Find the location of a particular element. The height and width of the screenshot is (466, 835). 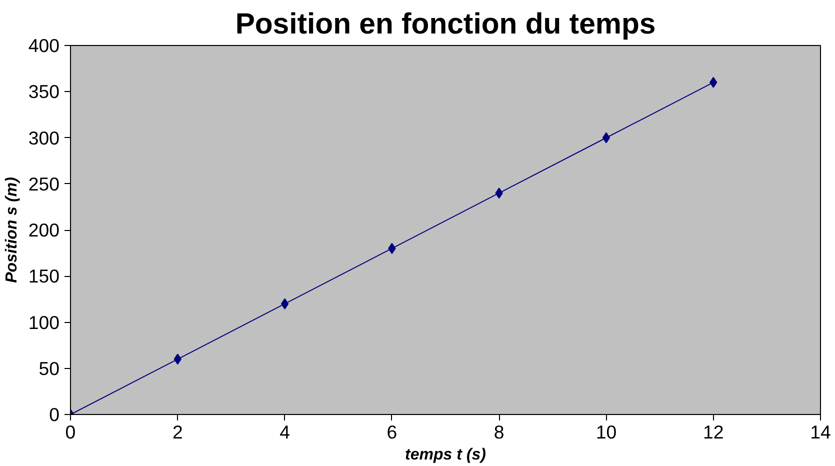

y-axis-title: Position s (m) is located at coordinates (11, 230).